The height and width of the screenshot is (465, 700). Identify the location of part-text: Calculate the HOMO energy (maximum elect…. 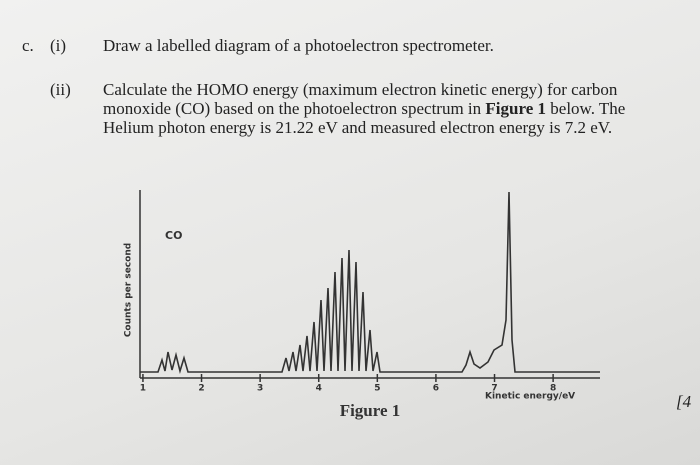
(383, 108).